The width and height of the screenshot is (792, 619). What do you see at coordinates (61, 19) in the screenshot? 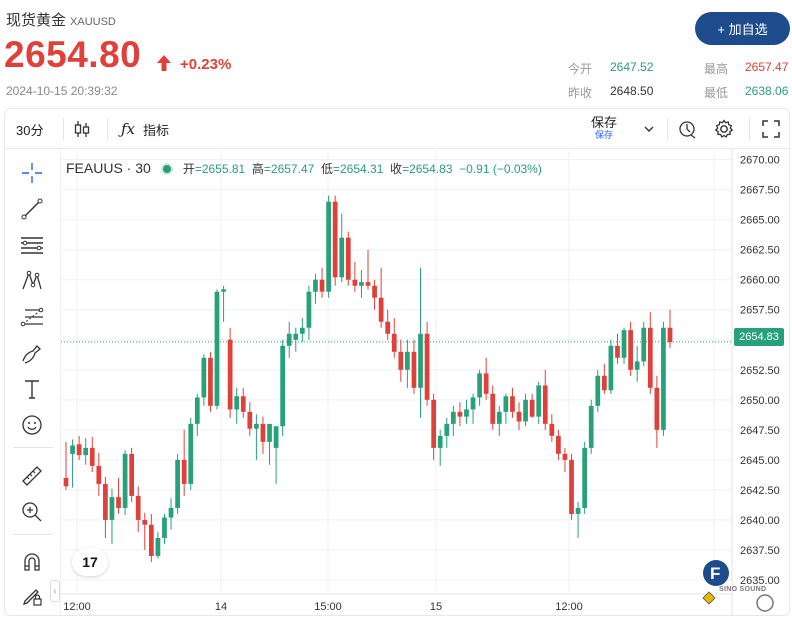
I see `instrument-title: 现货黄金 XAUUSD` at bounding box center [61, 19].